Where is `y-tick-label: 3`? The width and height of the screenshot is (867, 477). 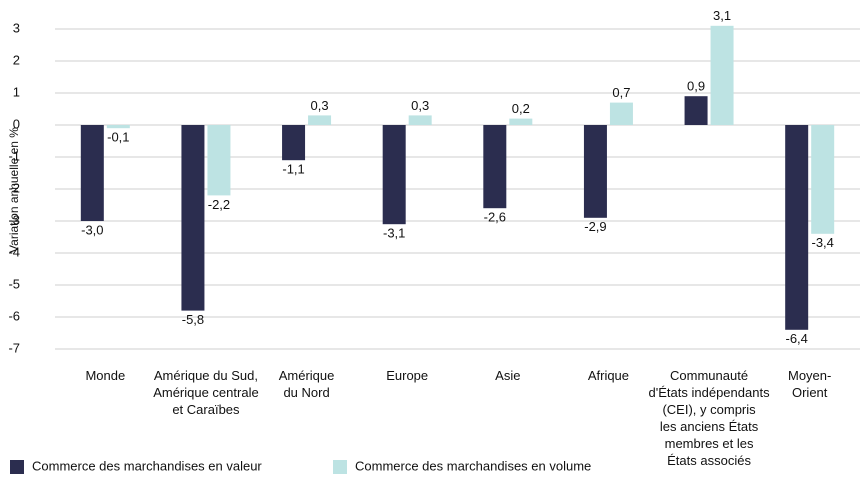 y-tick-label: 3 is located at coordinates (16, 27).